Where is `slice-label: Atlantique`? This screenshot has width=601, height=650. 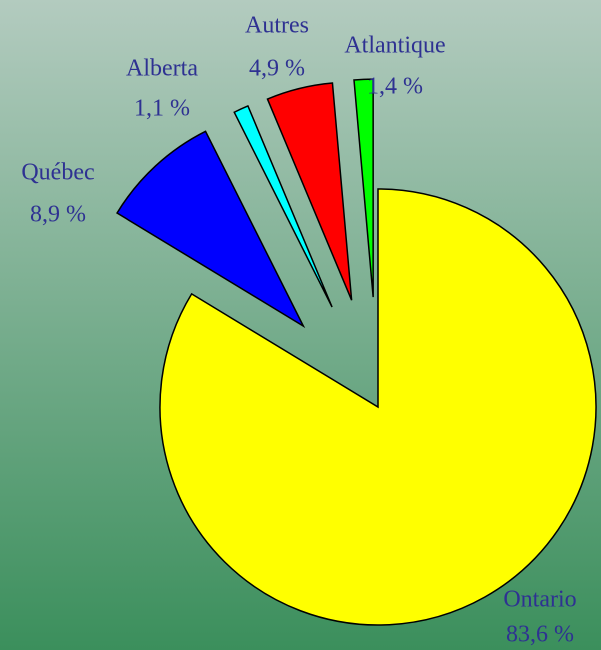
slice-label: Atlantique is located at coordinates (394, 46).